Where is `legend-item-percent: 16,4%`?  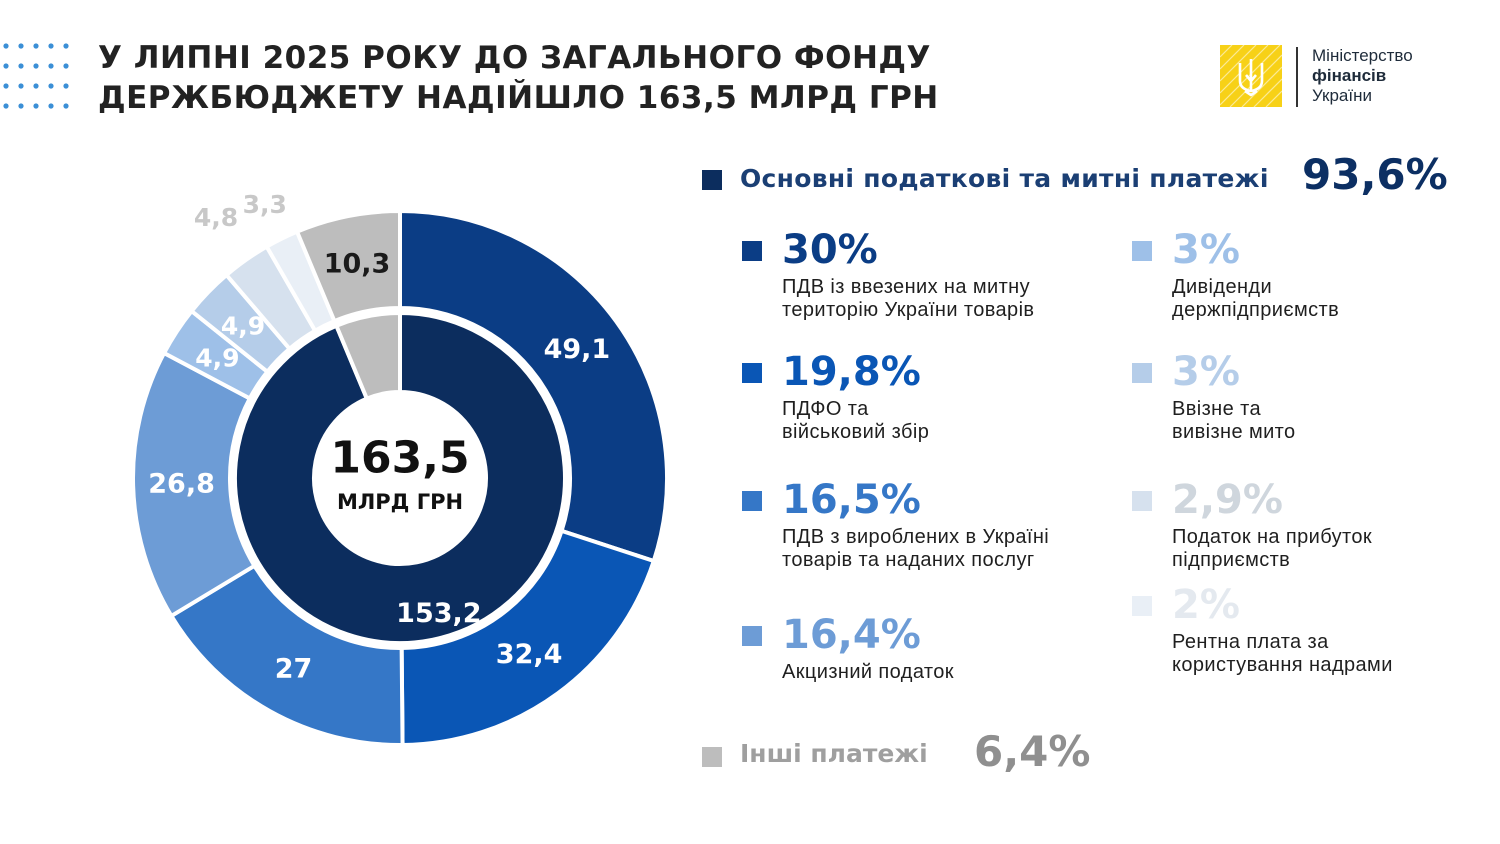 legend-item-percent: 16,4% is located at coordinates (851, 635).